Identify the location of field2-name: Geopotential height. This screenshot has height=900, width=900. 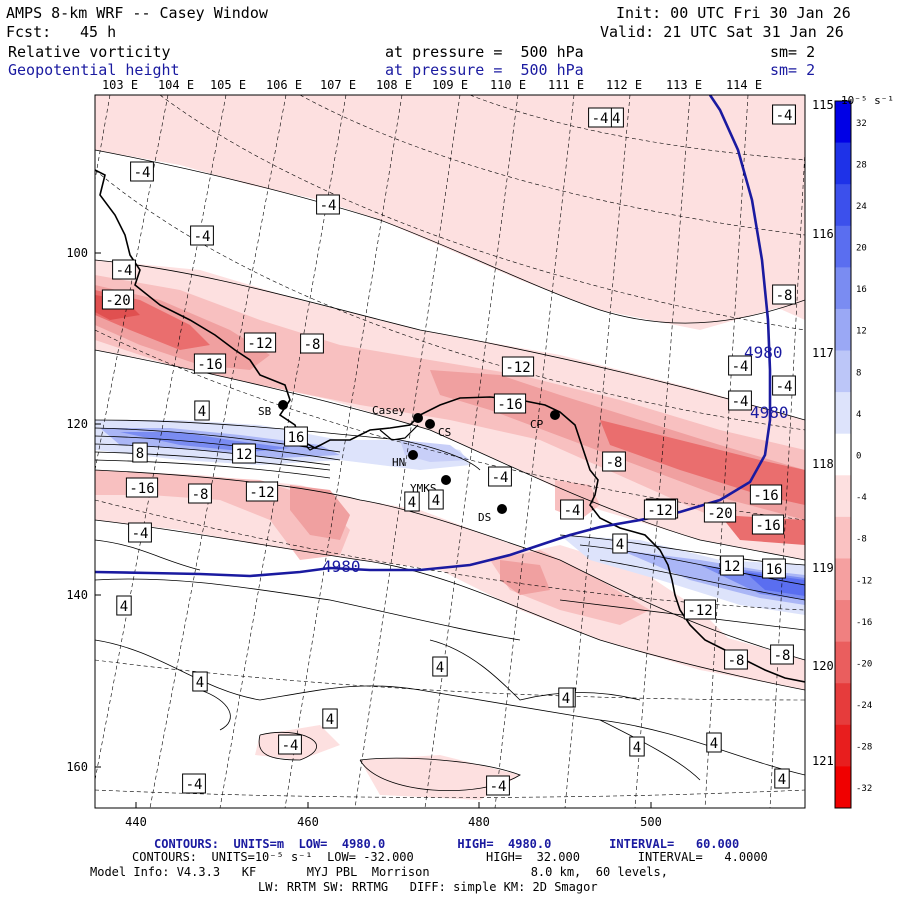
(94, 70).